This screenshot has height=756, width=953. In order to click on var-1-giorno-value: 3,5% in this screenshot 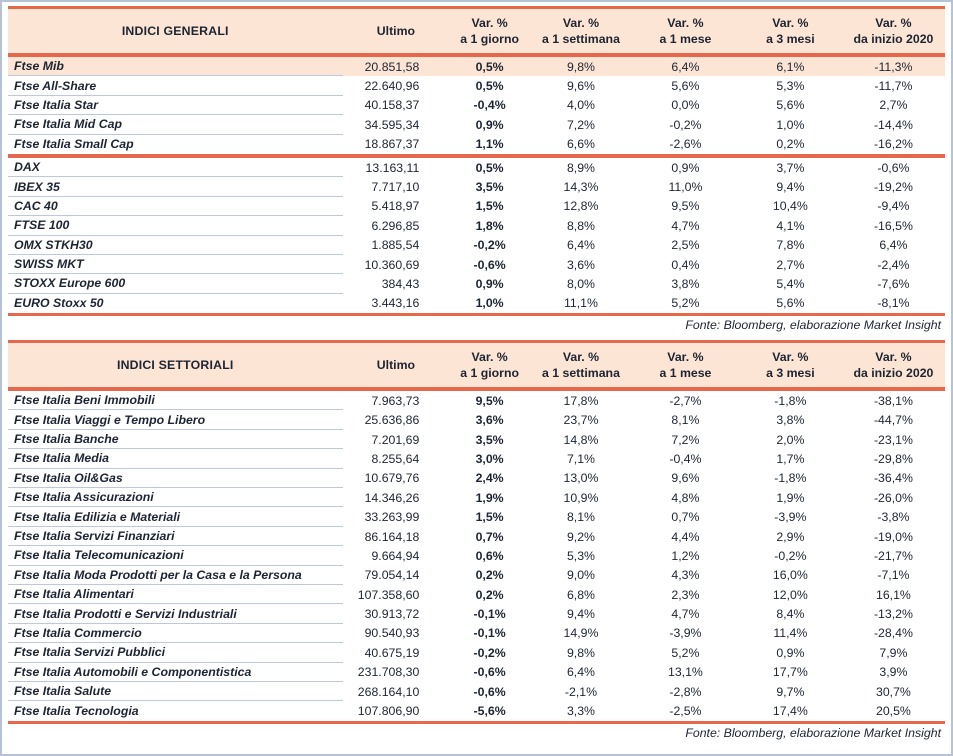, I will do `click(489, 439)`.